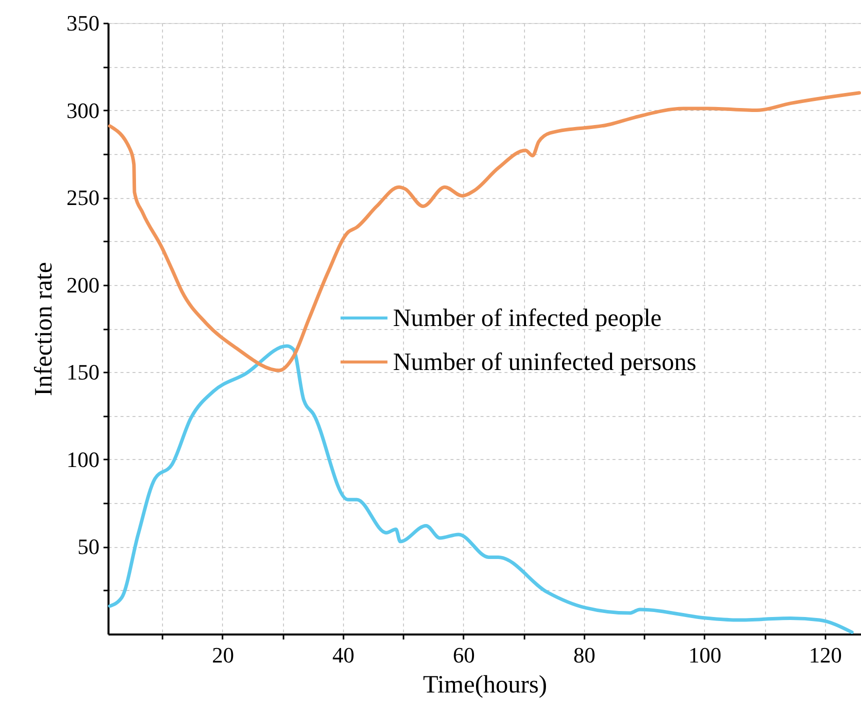 This screenshot has height=725, width=861. I want to click on y-tick-label: 300, so click(83, 110).